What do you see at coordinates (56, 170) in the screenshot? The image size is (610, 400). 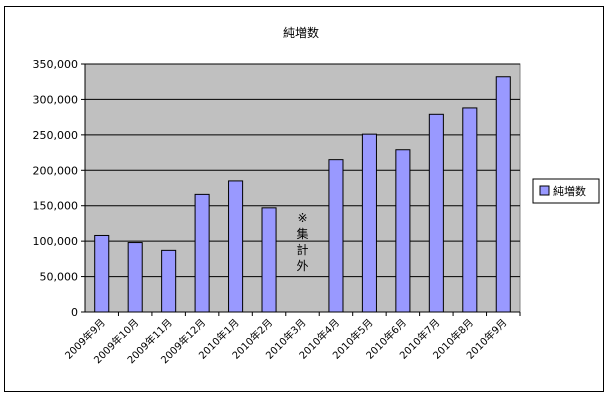 I see `y-tick-label: 200,000` at bounding box center [56, 170].